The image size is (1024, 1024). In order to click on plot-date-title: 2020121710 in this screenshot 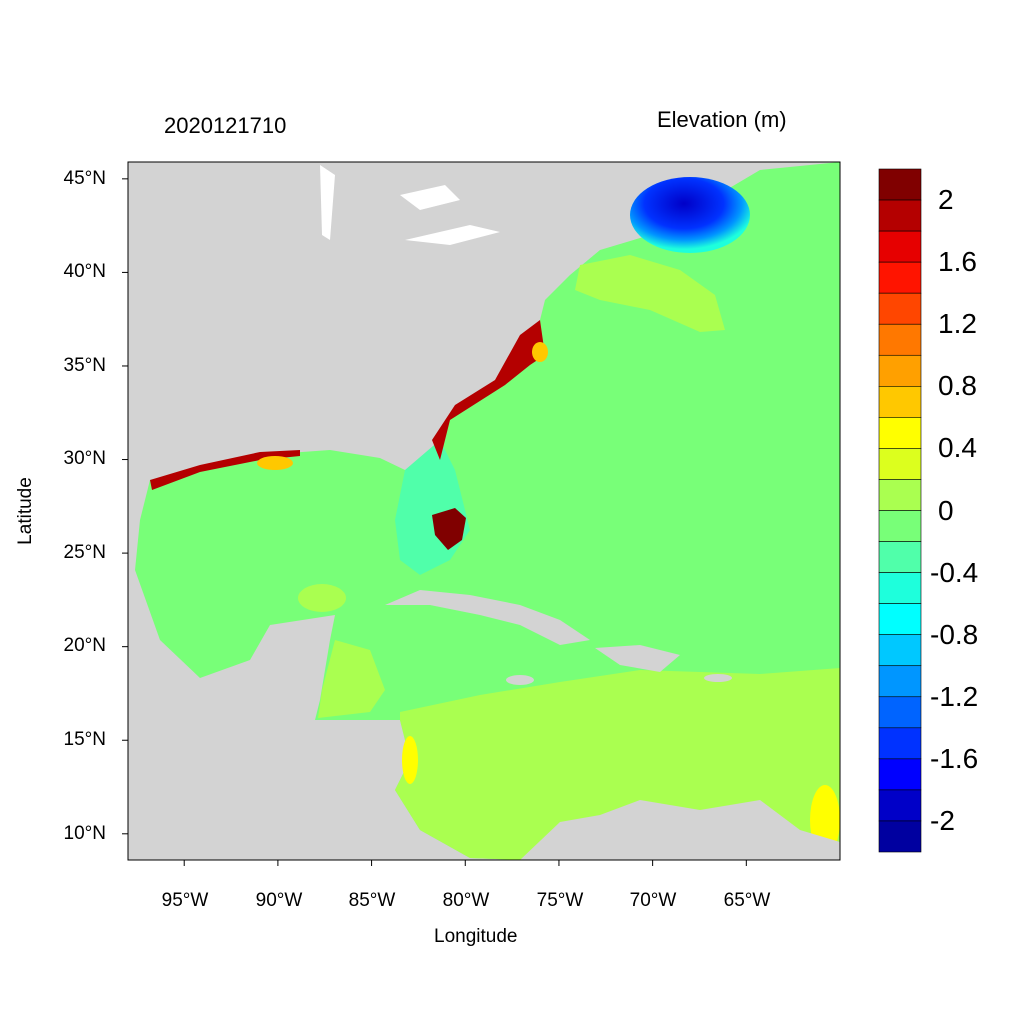, I will do `click(225, 125)`.